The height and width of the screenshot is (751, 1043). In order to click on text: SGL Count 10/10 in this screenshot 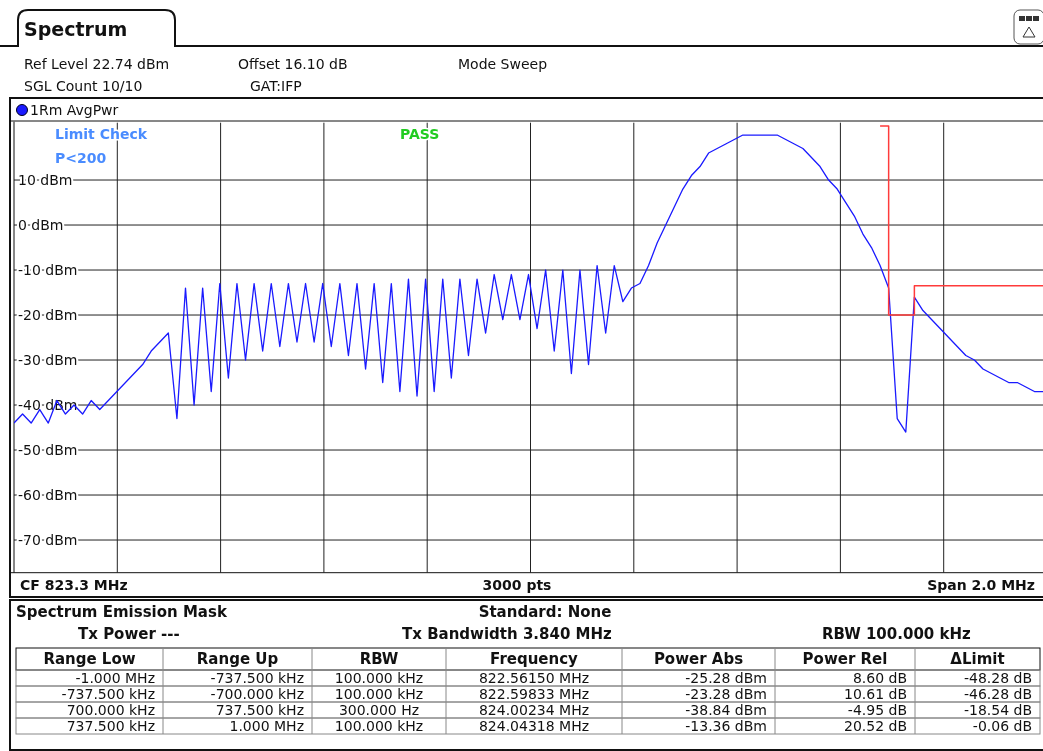, I will do `click(83, 86)`.